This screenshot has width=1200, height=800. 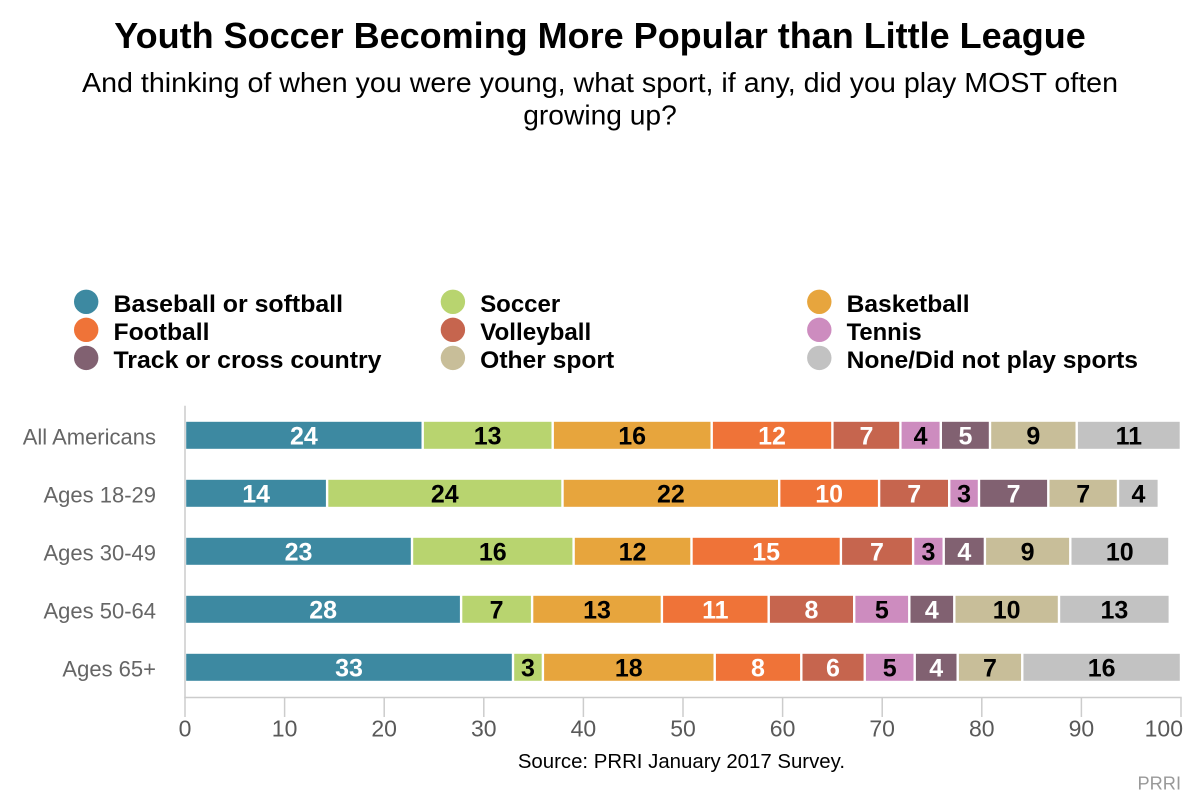 I want to click on svg-text: Other sport, so click(x=547, y=360).